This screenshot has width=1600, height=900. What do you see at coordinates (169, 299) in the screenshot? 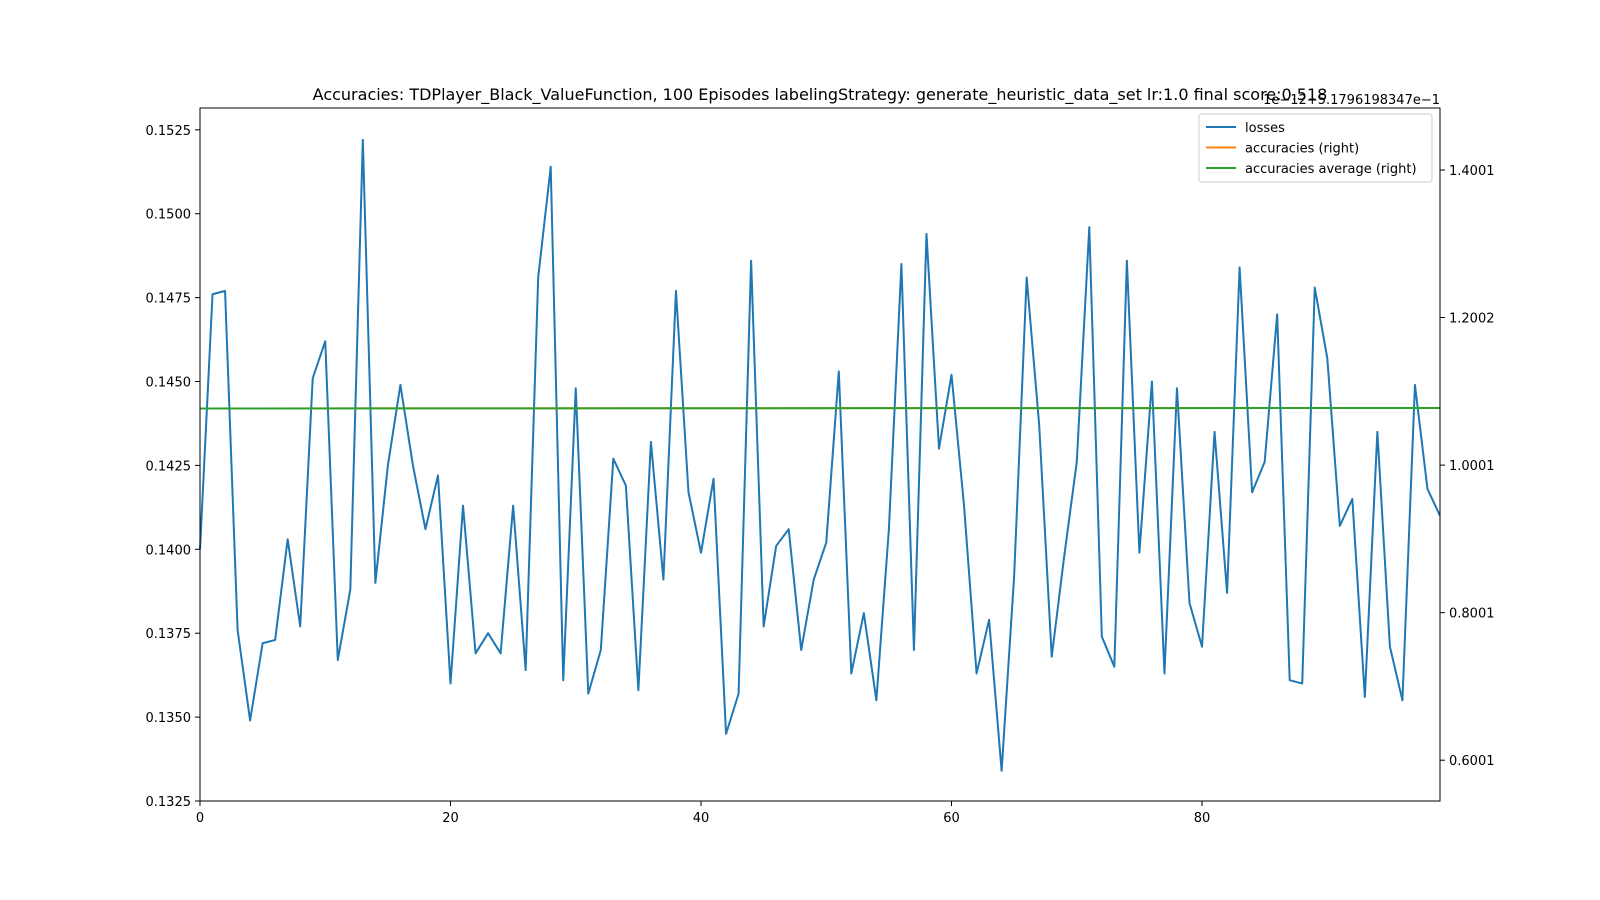
I see `left-y-tick-label: 0.1475` at bounding box center [169, 299].